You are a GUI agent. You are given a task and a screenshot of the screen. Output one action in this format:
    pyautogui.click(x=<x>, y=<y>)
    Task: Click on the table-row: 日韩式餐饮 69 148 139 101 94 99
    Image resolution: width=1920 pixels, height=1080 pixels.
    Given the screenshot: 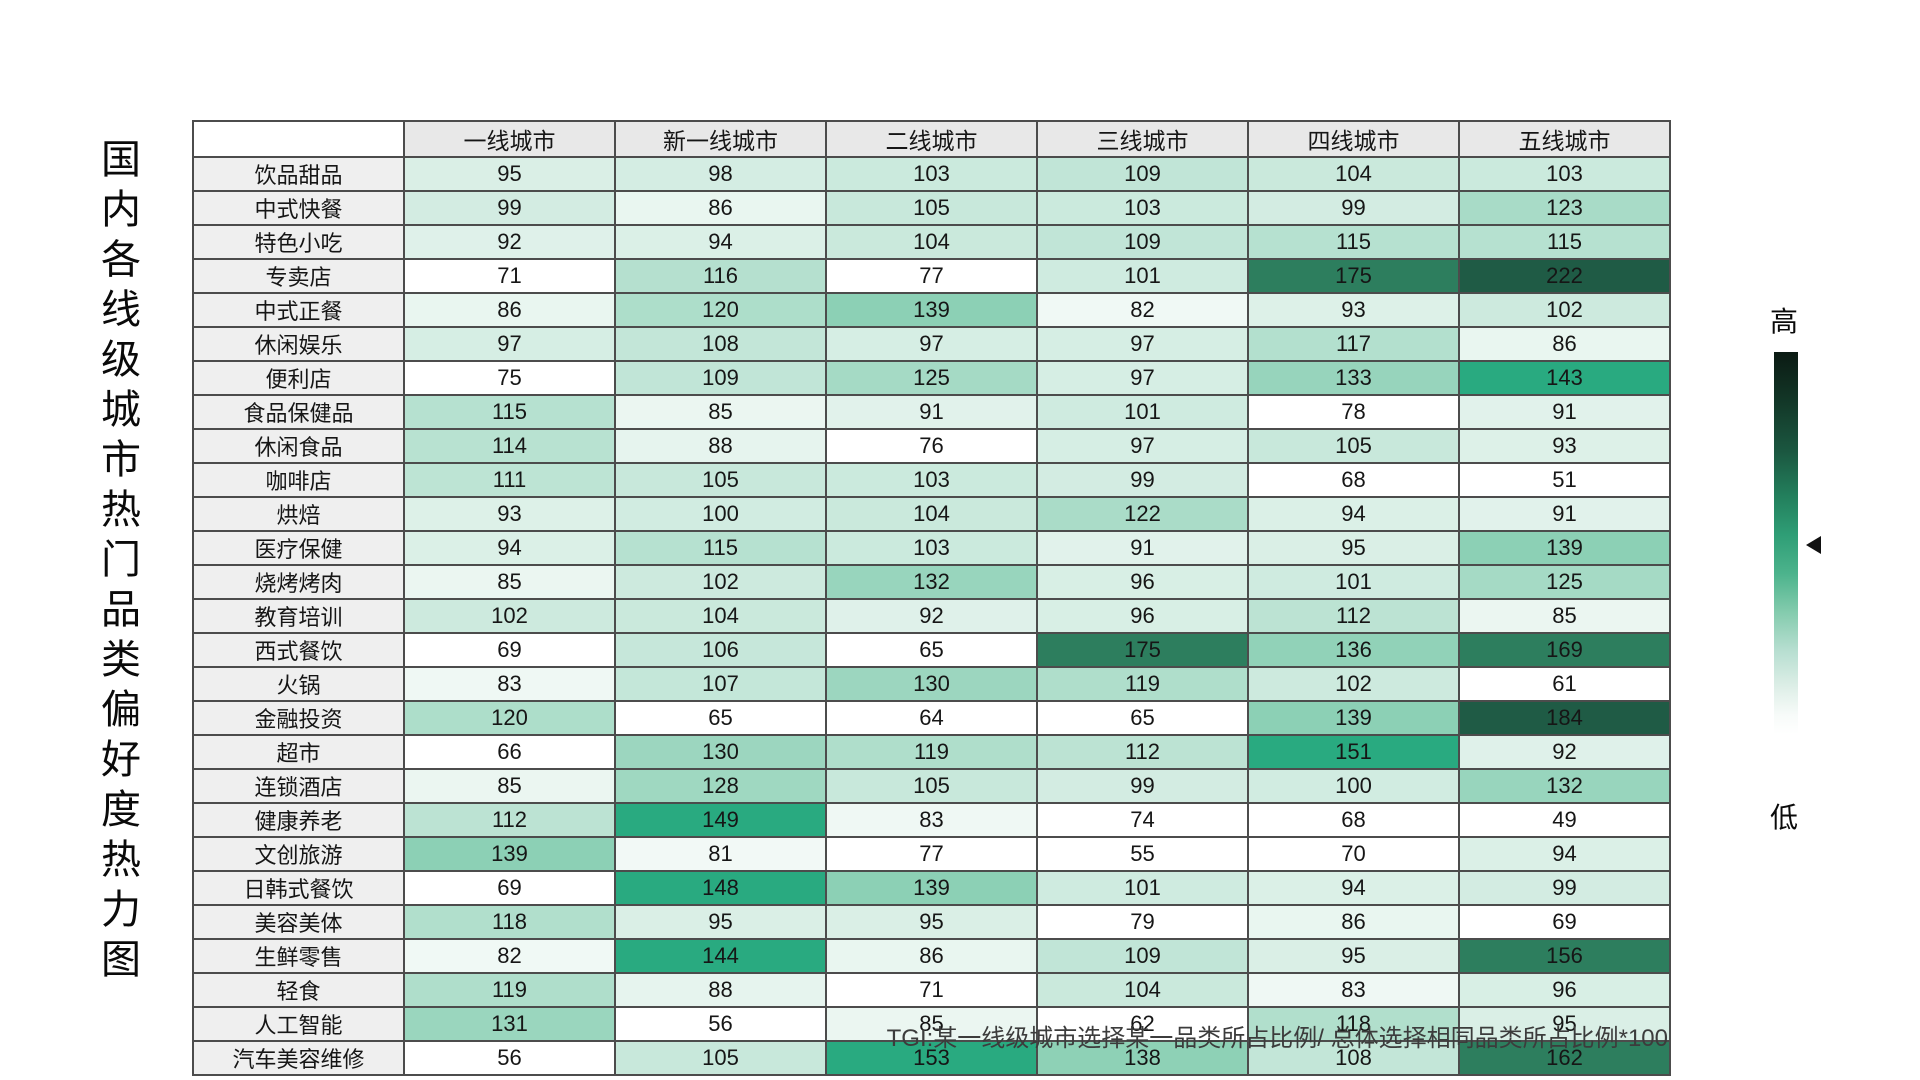 What is the action you would take?
    pyautogui.click(x=931, y=888)
    